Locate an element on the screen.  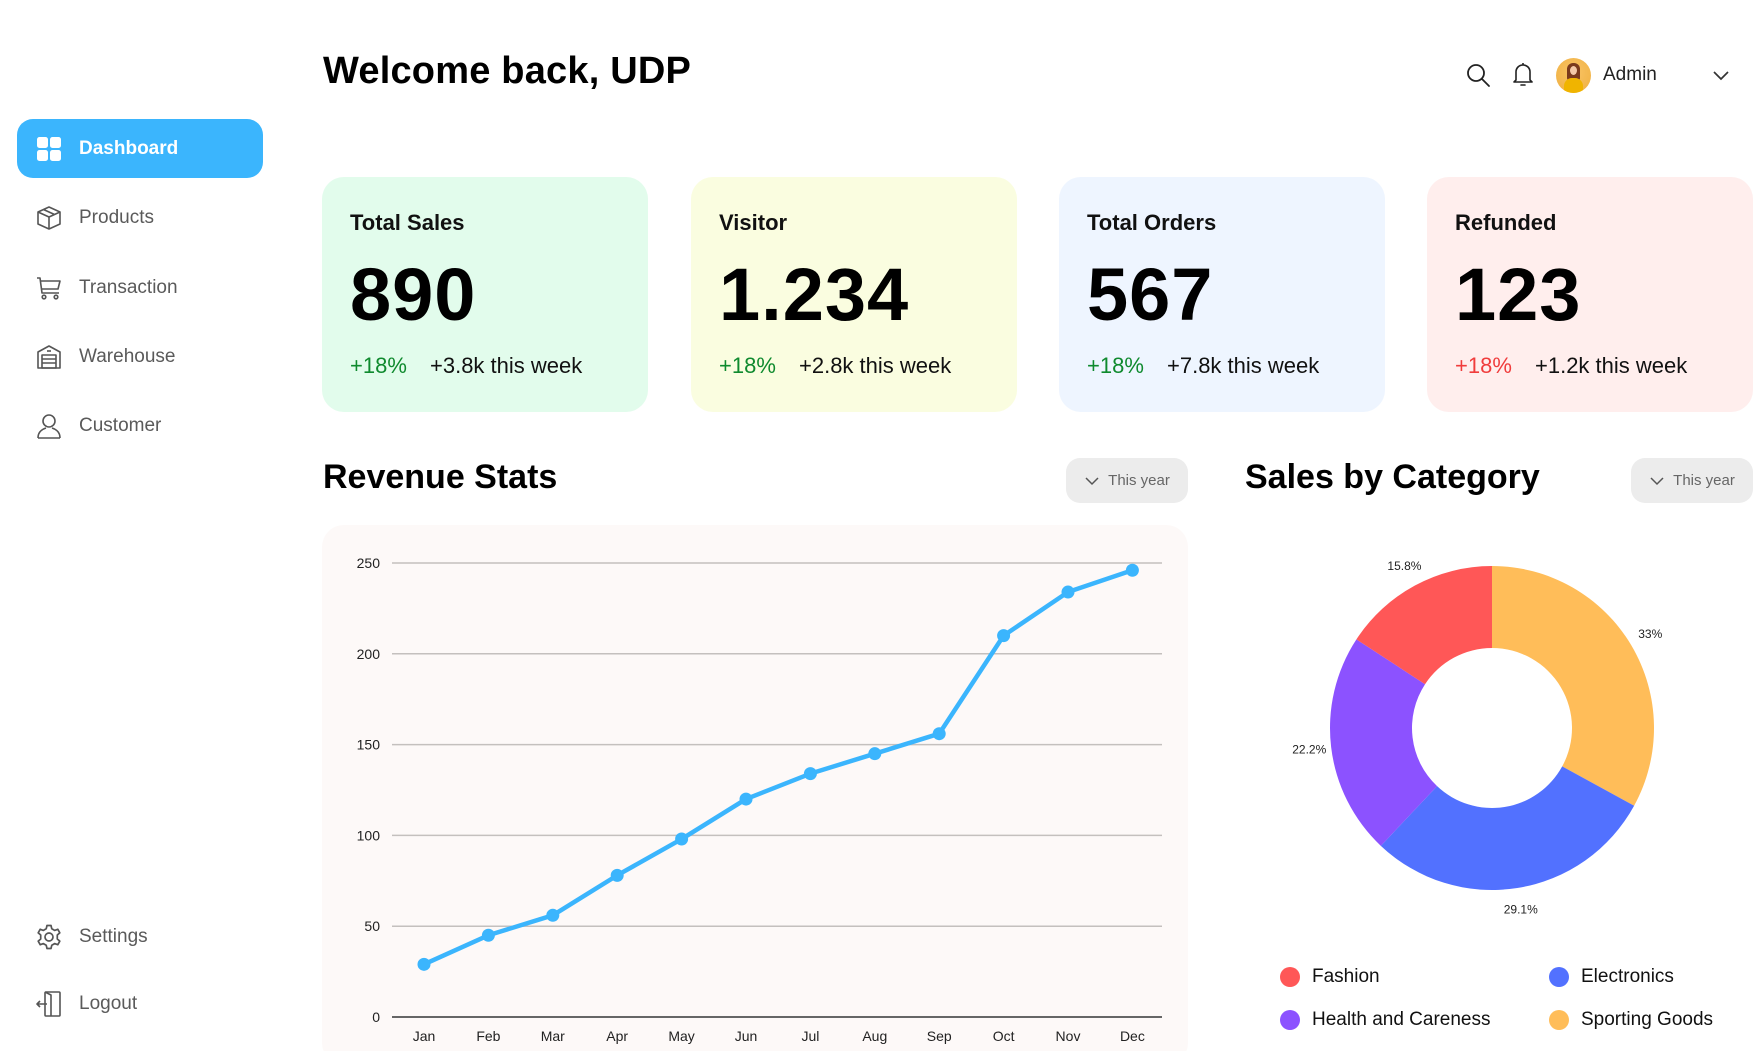
card-week-change: +2.8k this week is located at coordinates (875, 365).